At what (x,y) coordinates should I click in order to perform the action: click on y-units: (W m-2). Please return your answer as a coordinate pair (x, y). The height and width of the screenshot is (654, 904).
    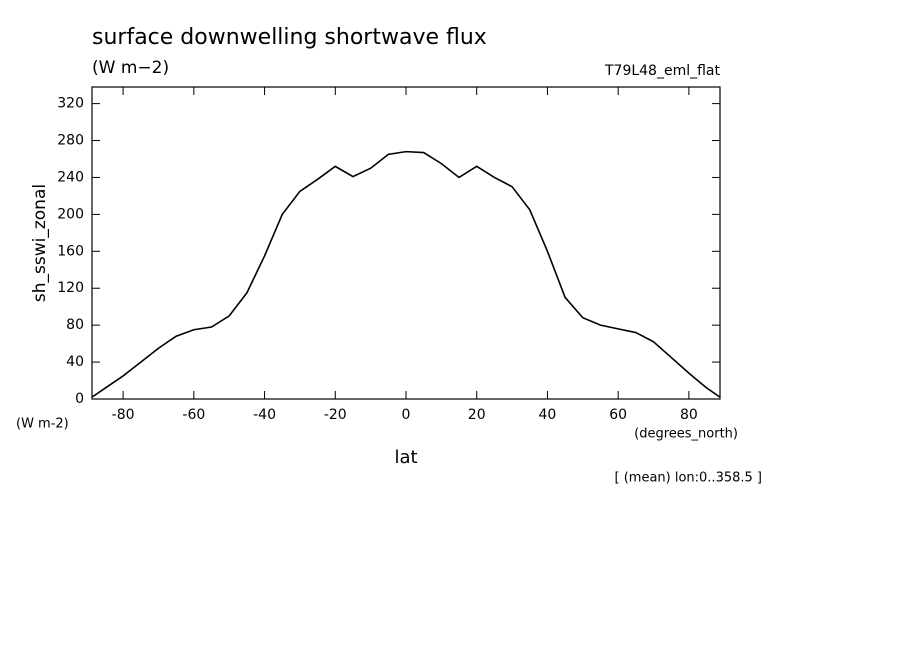
    Looking at the image, I should click on (42, 424).